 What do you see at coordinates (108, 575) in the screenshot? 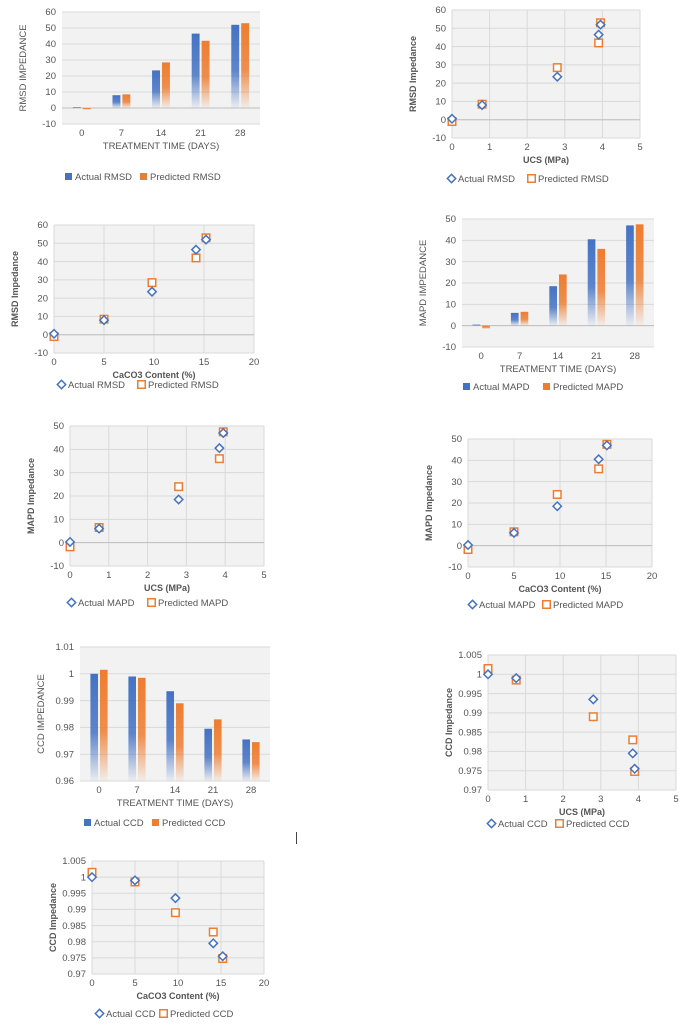
I see `x-tick-label: 1` at bounding box center [108, 575].